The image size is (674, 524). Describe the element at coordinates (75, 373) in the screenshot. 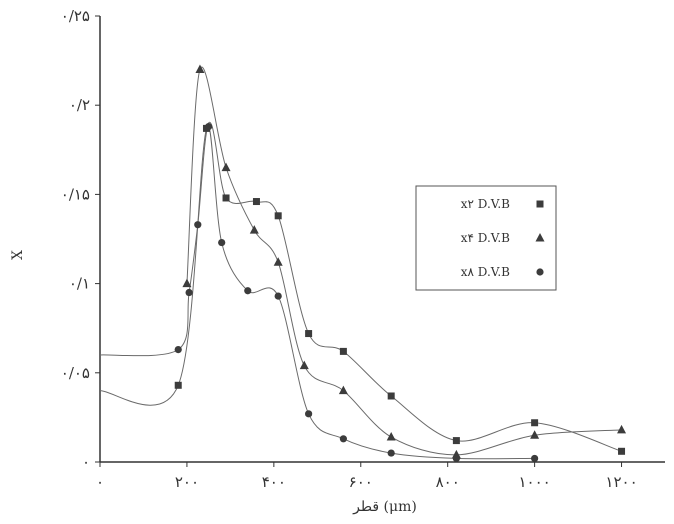

I see `y-tick-label: ۰/۰۵` at that location.